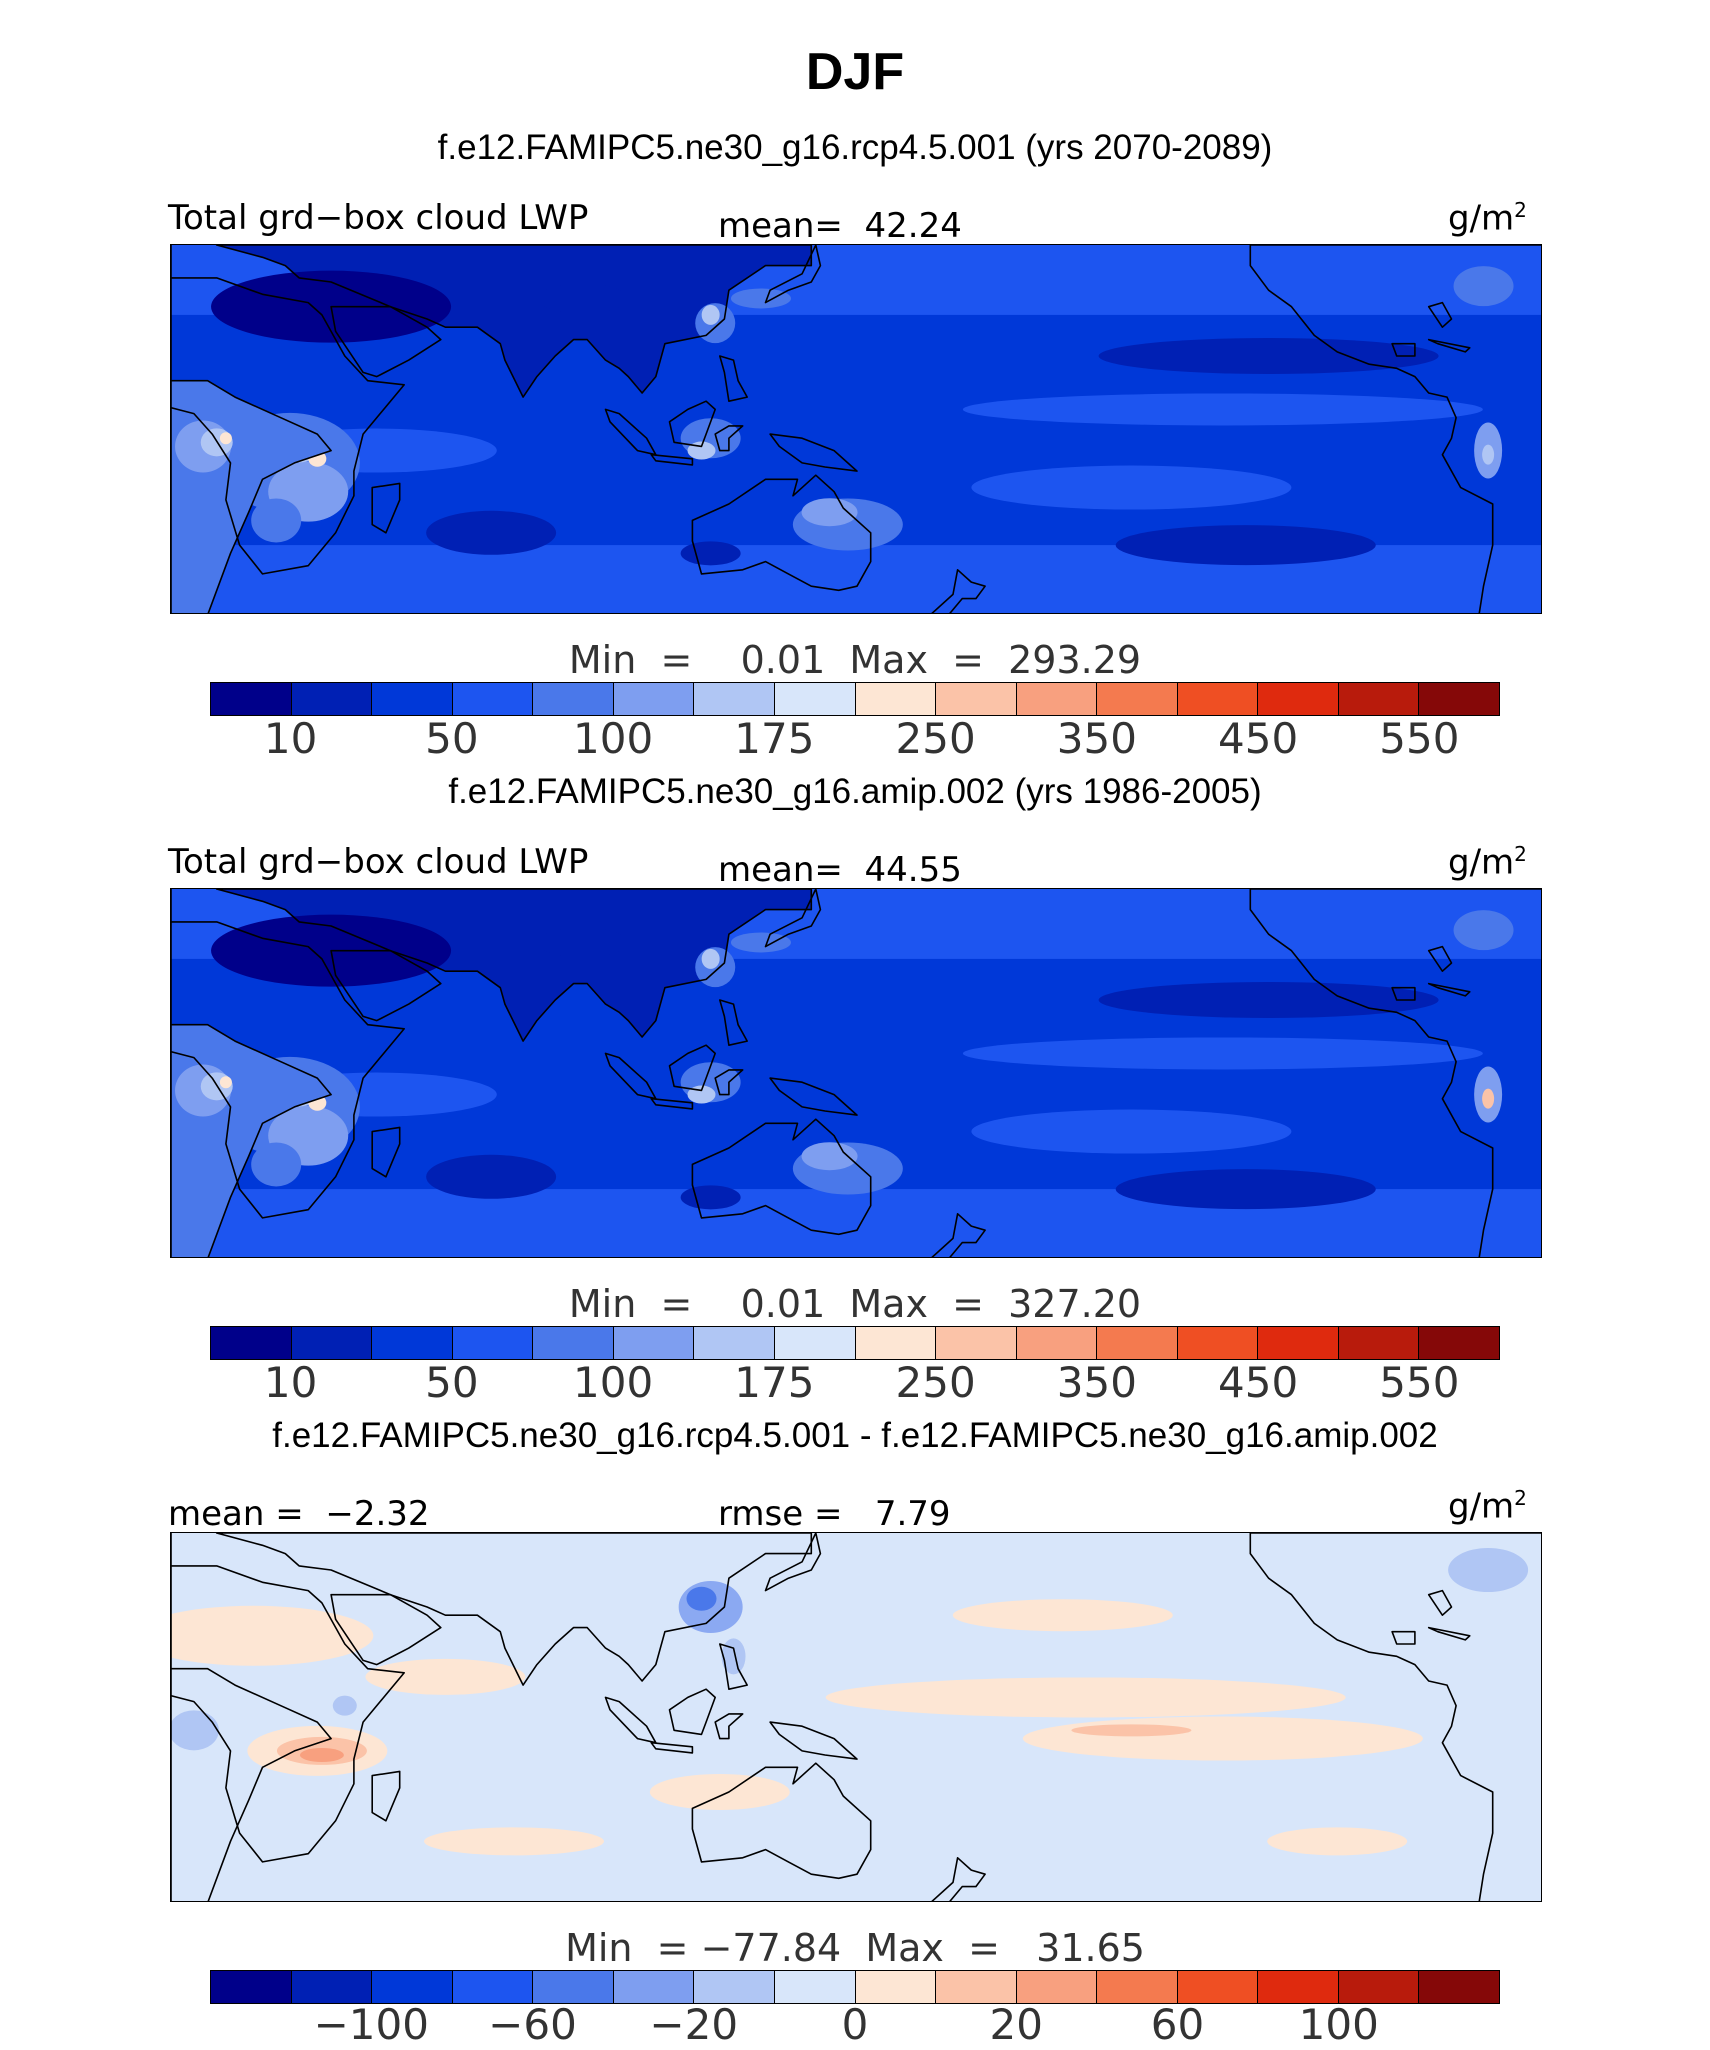 The height and width of the screenshot is (2050, 1710). What do you see at coordinates (1487, 1506) in the screenshot?
I see `panel-3-units: g/m2` at bounding box center [1487, 1506].